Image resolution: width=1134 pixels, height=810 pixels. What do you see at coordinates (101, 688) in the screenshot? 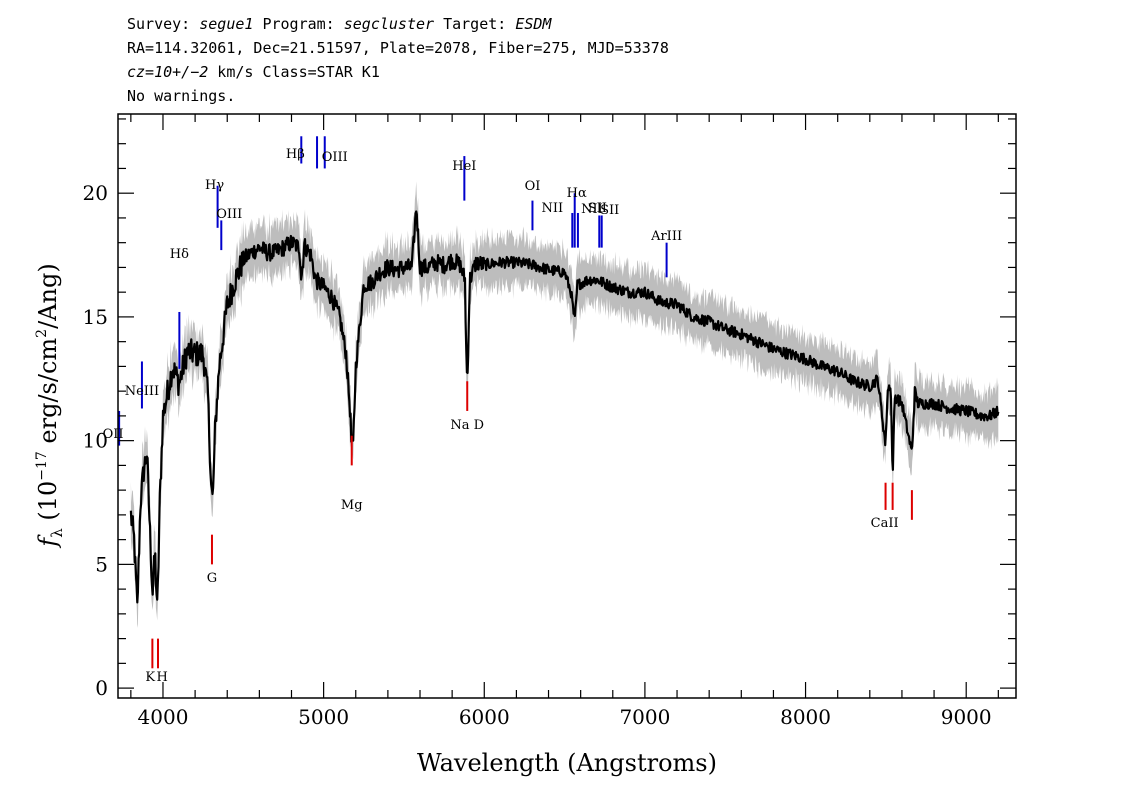
I see `y-tick-label: 0` at bounding box center [101, 688].